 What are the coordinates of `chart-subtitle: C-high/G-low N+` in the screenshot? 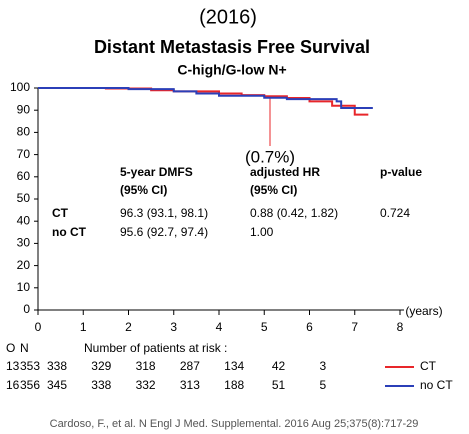 It's located at (231, 70).